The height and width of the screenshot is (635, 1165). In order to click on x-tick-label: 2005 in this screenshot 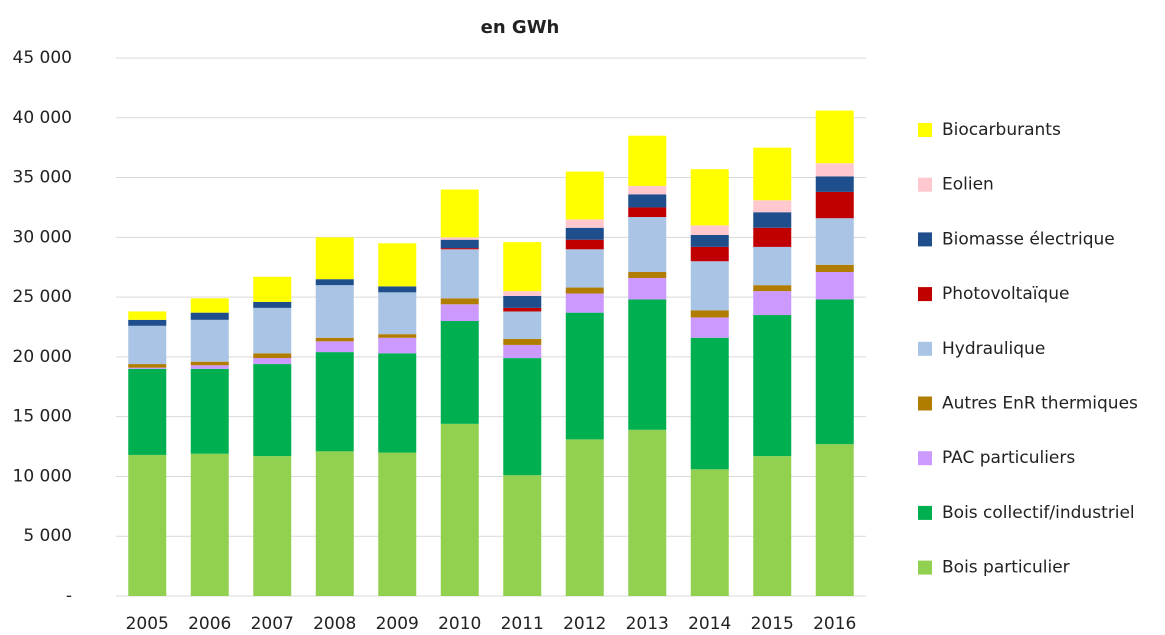, I will do `click(147, 624)`.